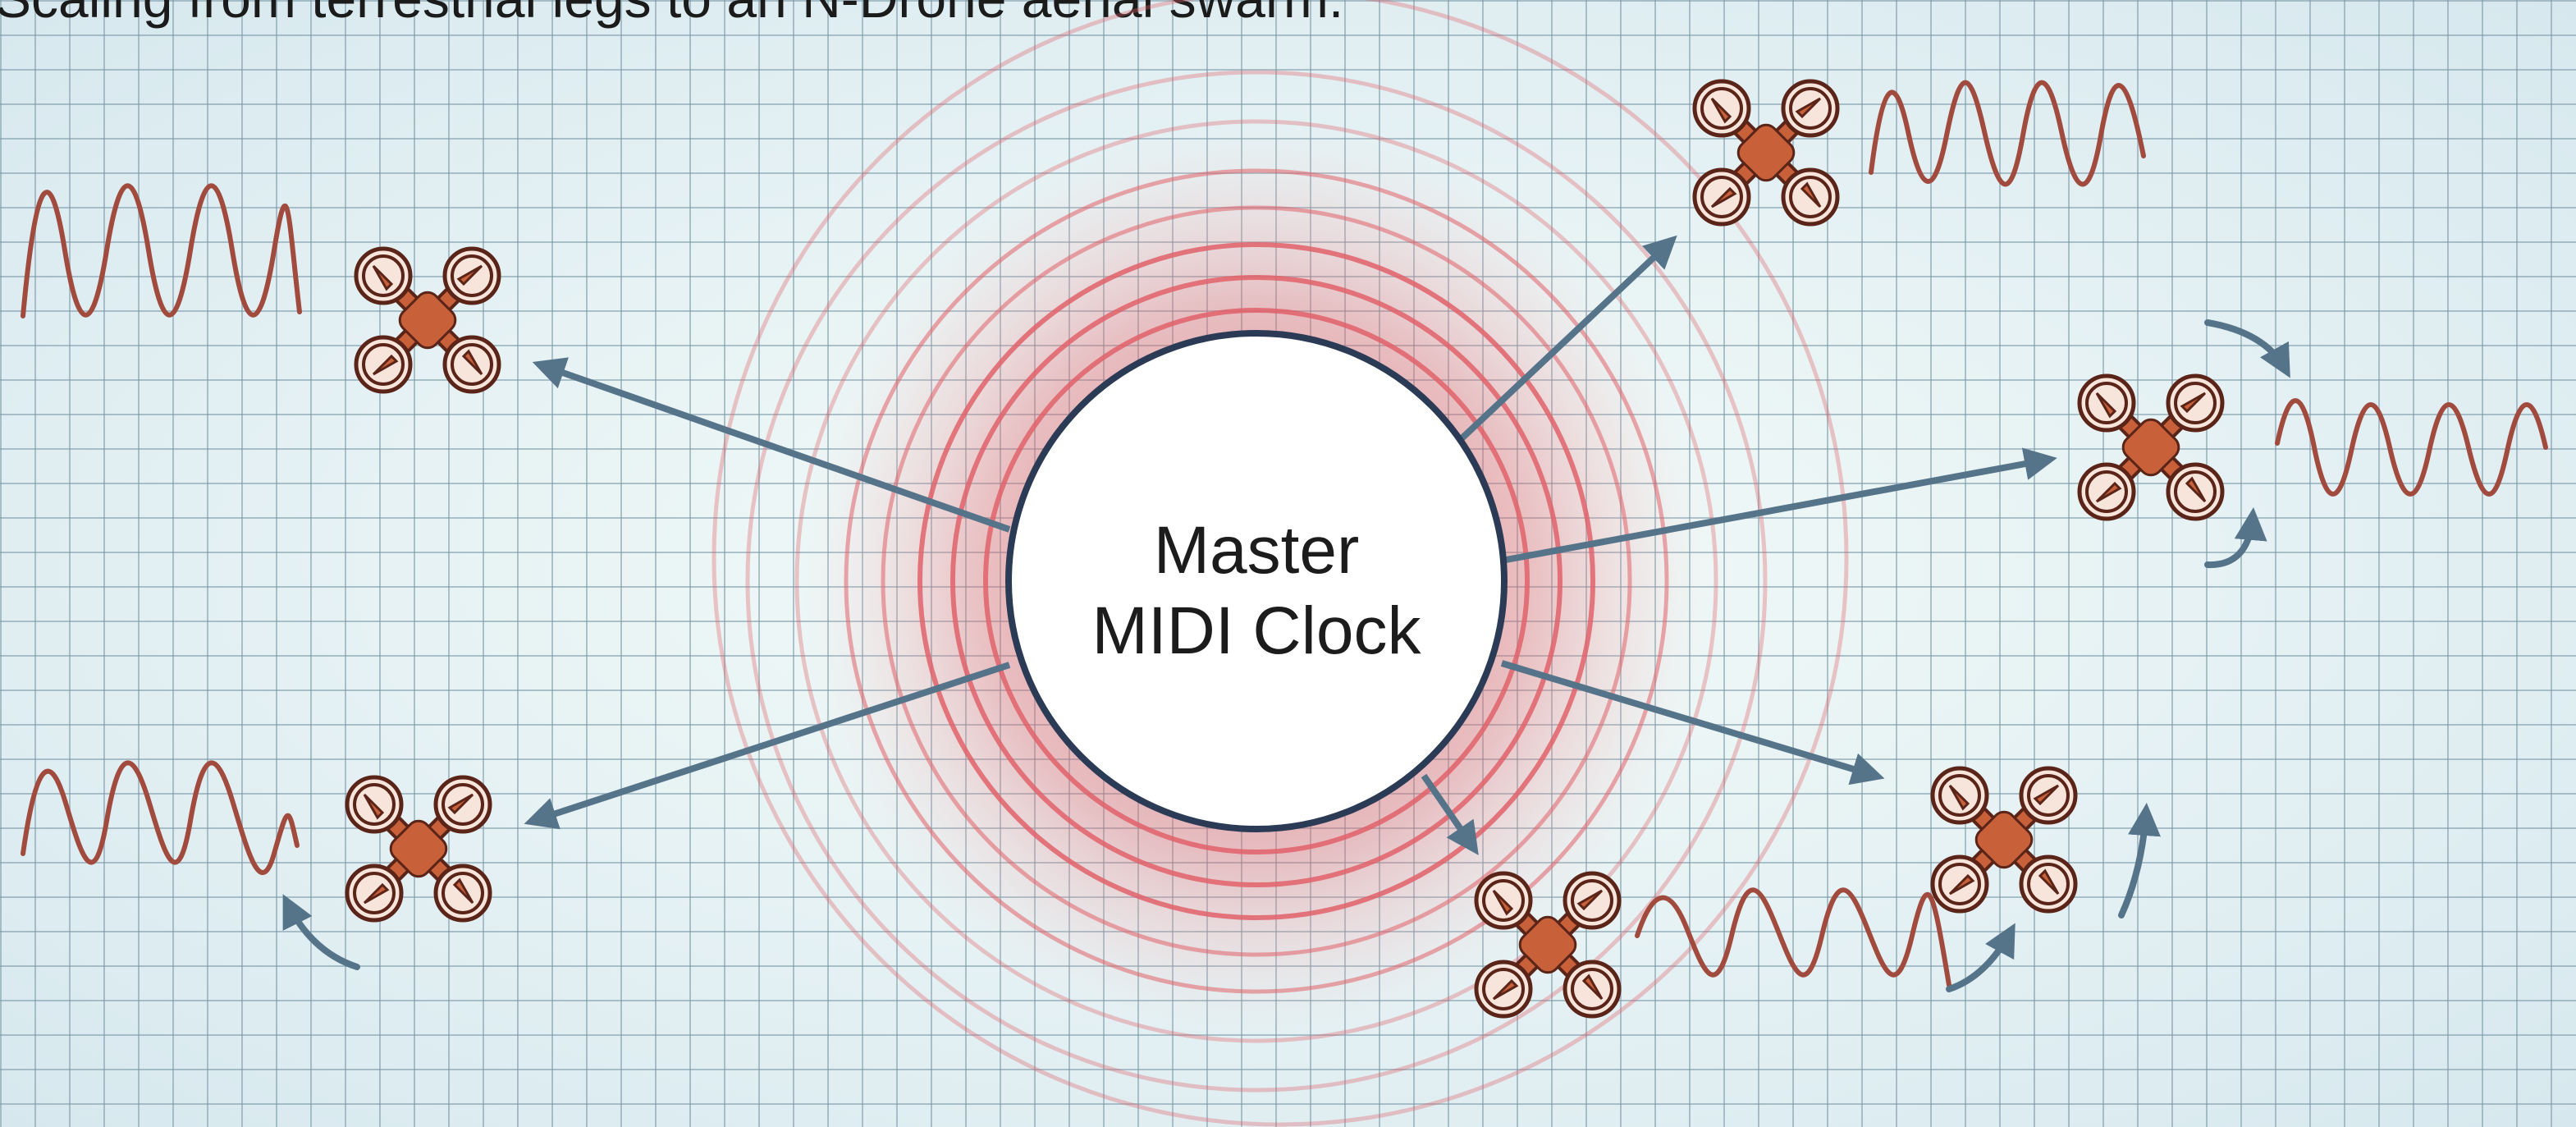 This screenshot has width=2576, height=1127. Describe the element at coordinates (1256, 630) in the screenshot. I see `hub-label-line2: MIDI Clock` at that location.